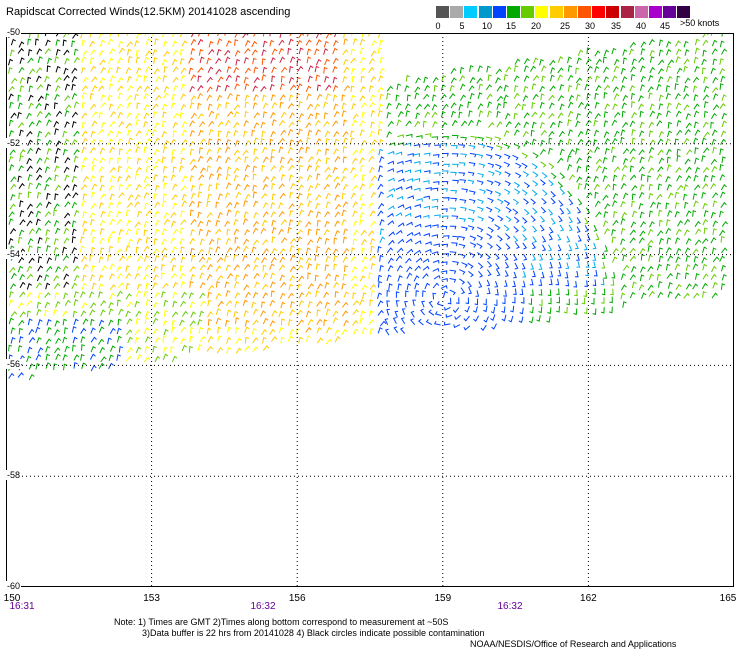 This screenshot has width=740, height=650. I want to click on legend-swatch, so click(599, 12).